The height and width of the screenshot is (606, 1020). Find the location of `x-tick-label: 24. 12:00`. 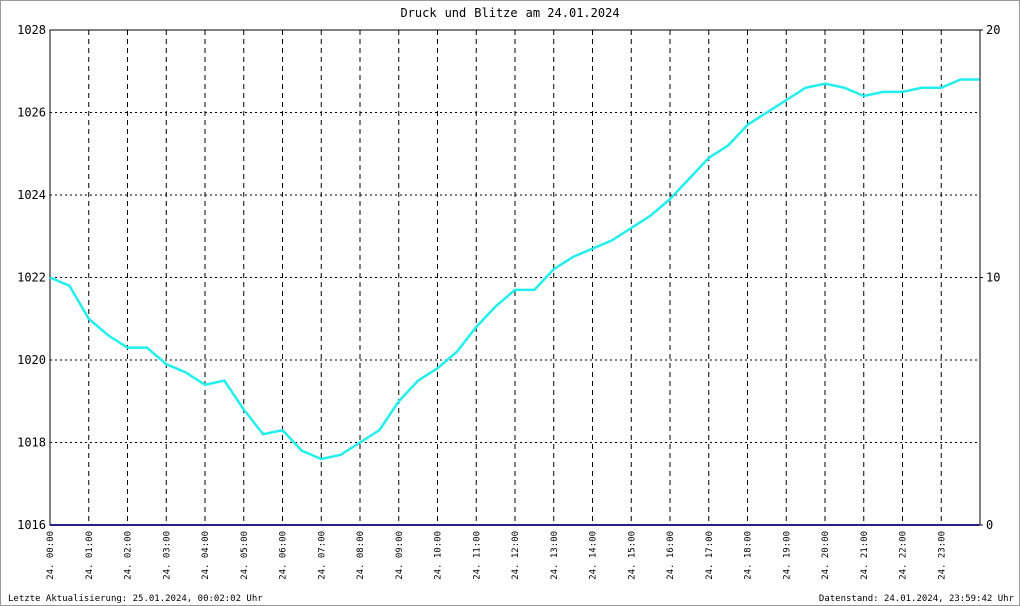

x-tick-label: 24. 12:00 is located at coordinates (516, 555).